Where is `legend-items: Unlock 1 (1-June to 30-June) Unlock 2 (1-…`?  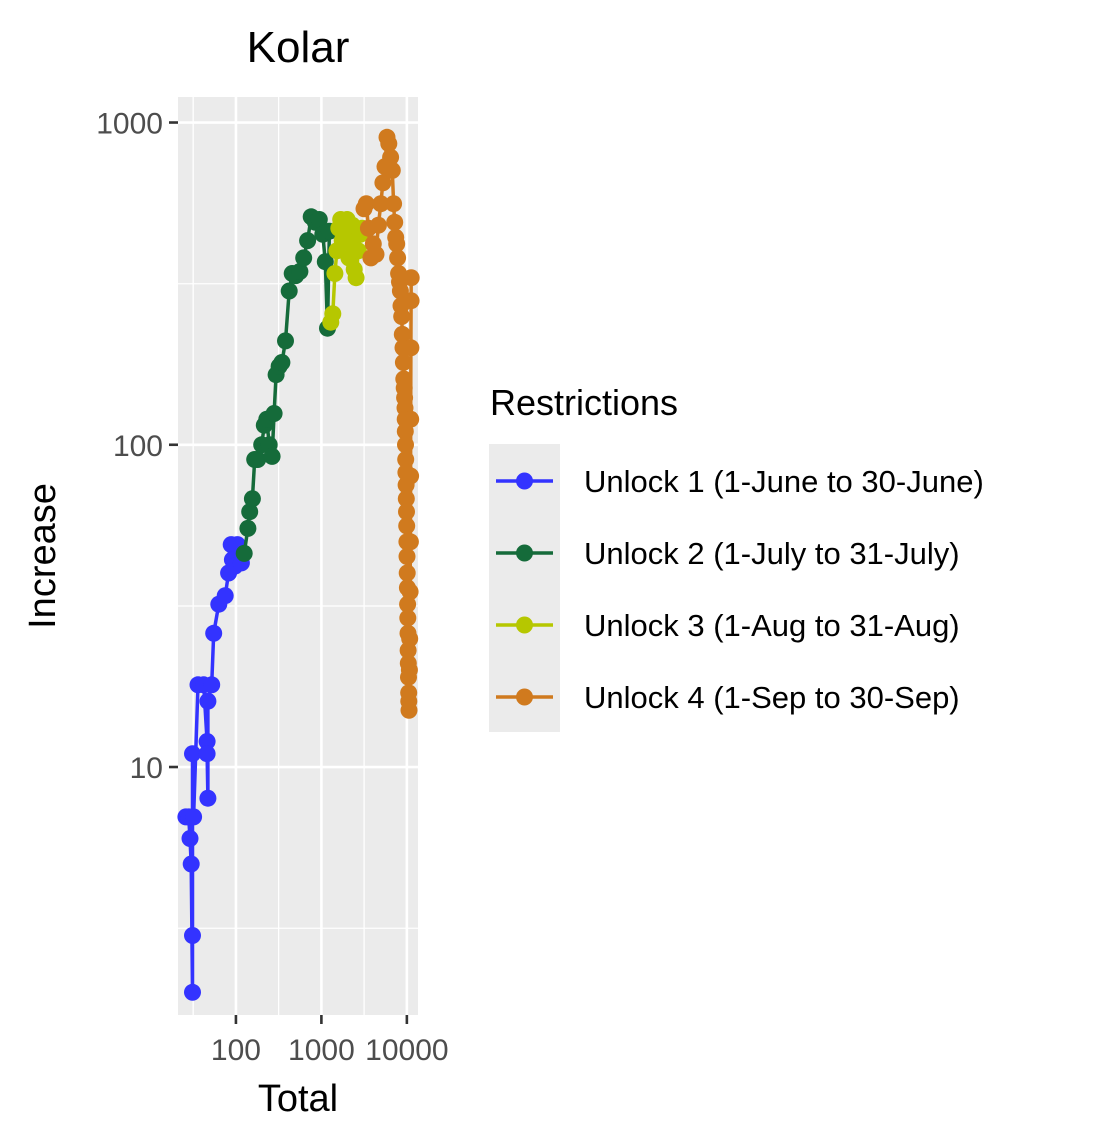 legend-items: Unlock 1 (1-June to 30-June) Unlock 2 (1-… is located at coordinates (740, 589).